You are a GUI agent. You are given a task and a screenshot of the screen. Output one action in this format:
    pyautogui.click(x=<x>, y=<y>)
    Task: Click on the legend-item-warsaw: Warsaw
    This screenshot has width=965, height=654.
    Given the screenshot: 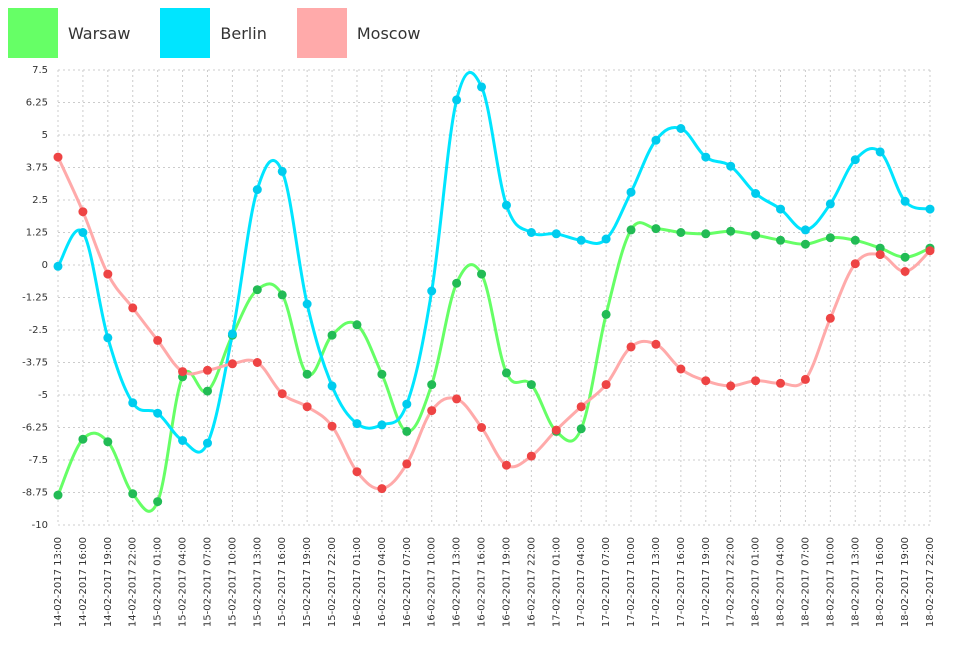 What is the action you would take?
    pyautogui.click(x=69, y=33)
    